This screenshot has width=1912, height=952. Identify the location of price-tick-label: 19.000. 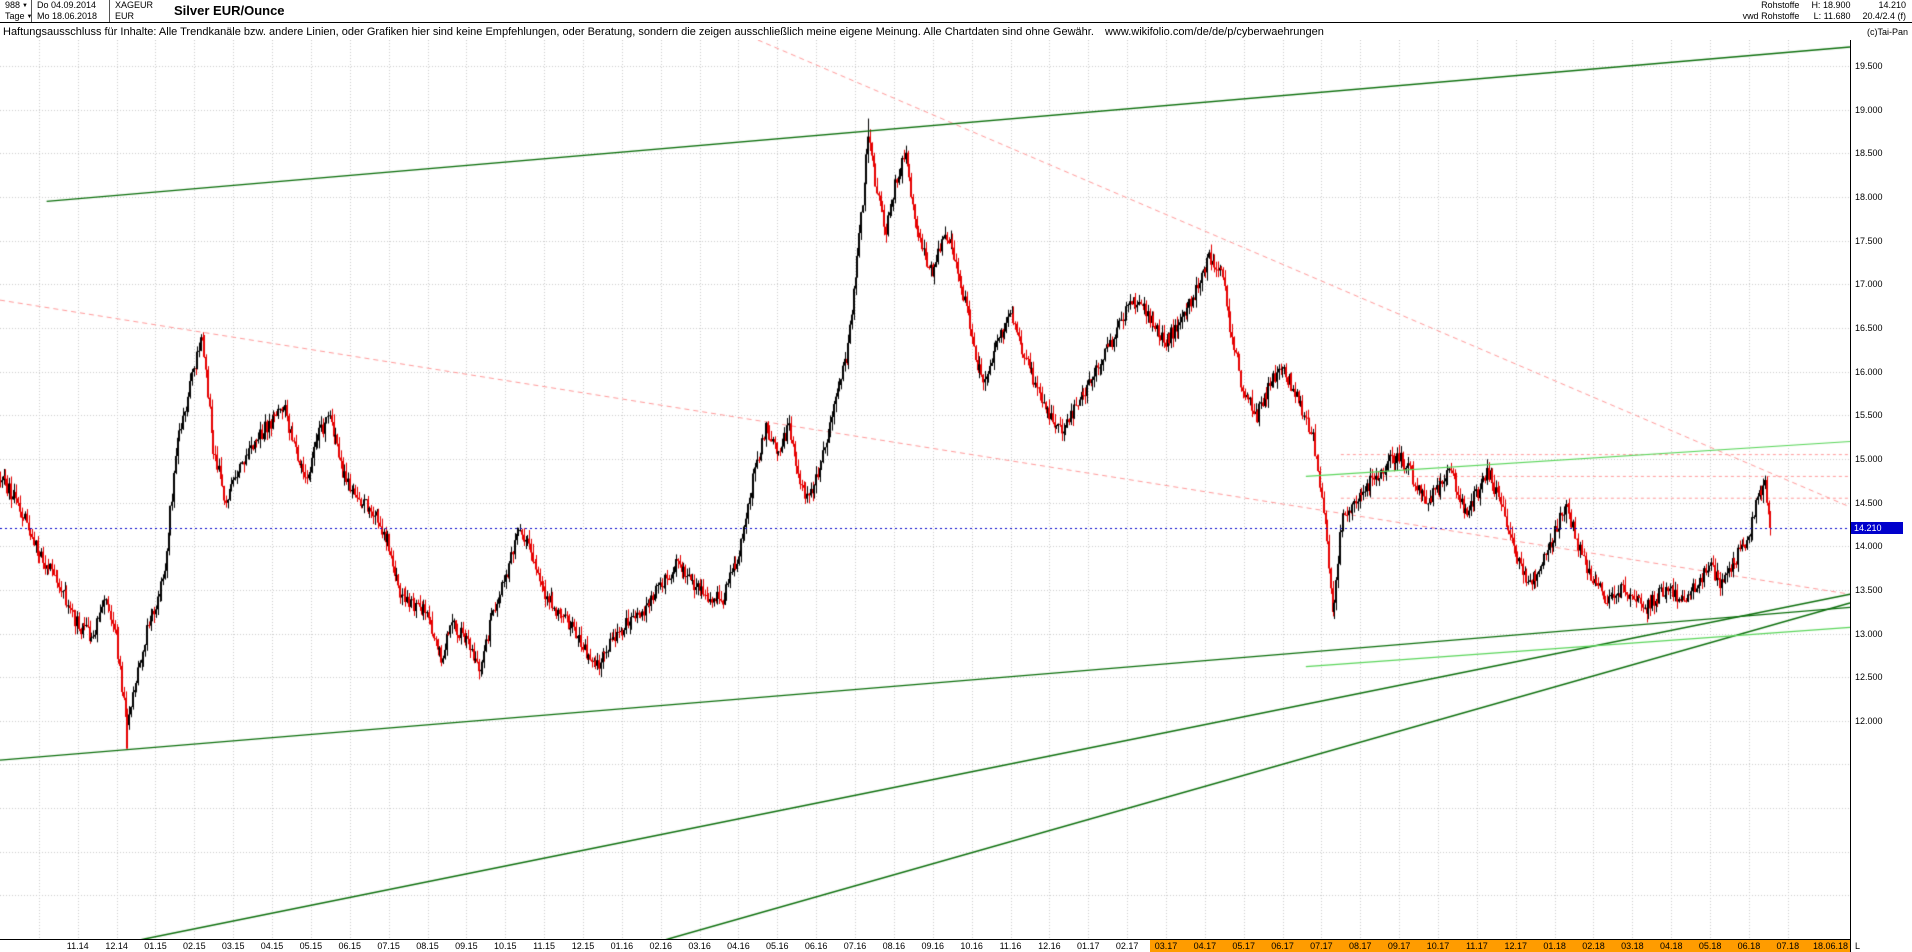
(1869, 109).